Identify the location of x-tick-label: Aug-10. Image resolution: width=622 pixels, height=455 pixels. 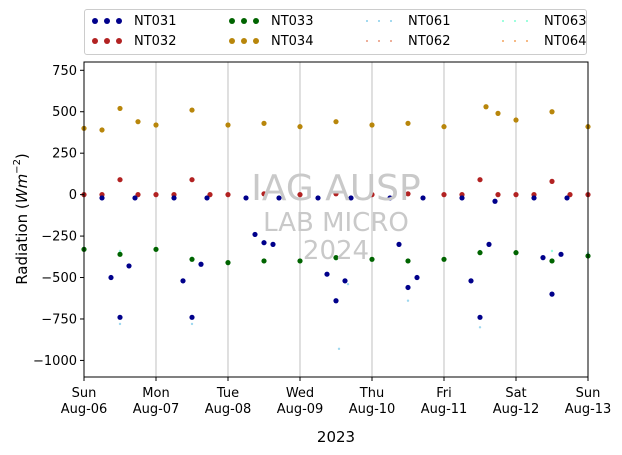
(372, 409).